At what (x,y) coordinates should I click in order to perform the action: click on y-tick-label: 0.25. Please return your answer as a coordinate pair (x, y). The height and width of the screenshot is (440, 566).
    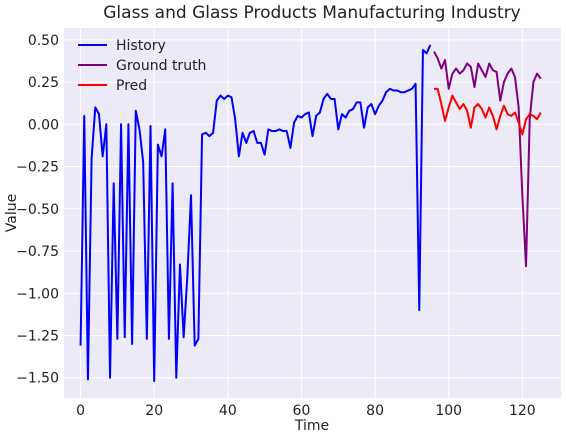
    Looking at the image, I should click on (43, 83).